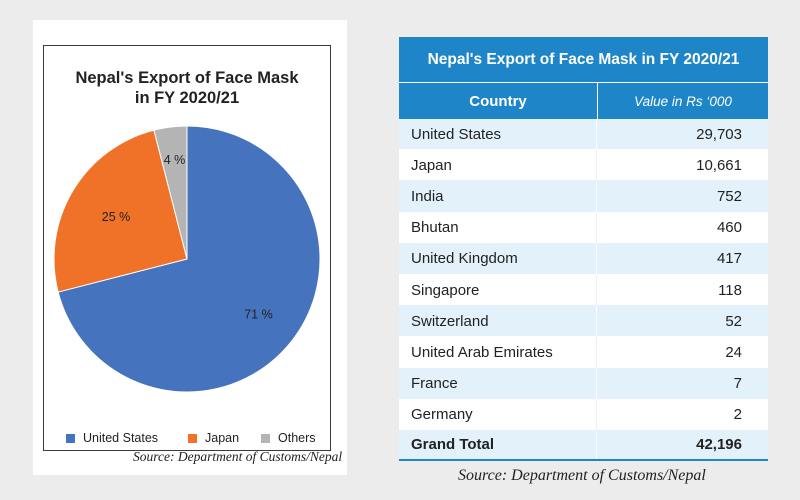 The width and height of the screenshot is (800, 500). I want to click on cell-country: Germany, so click(498, 414).